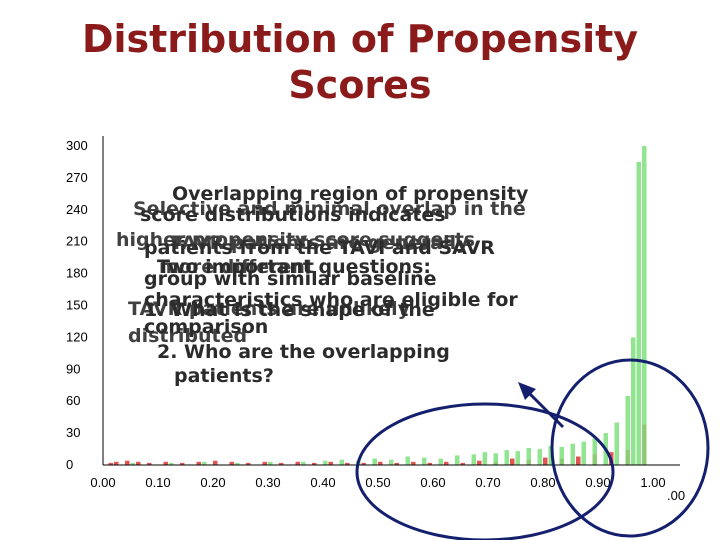 Image resolution: width=720 pixels, height=540 pixels. What do you see at coordinates (303, 352) in the screenshot?
I see `annotation-3-line-3: 2. Who are the overlapping` at bounding box center [303, 352].